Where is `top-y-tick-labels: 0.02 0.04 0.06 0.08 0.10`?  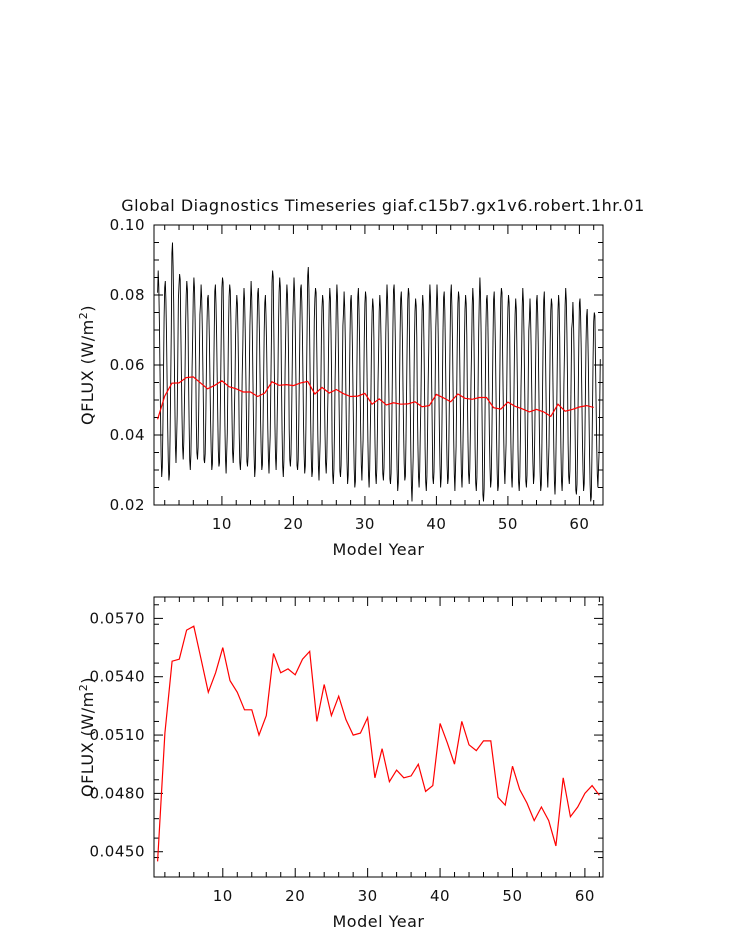
top-y-tick-labels: 0.02 0.04 0.06 0.08 0.10 is located at coordinates (127, 365).